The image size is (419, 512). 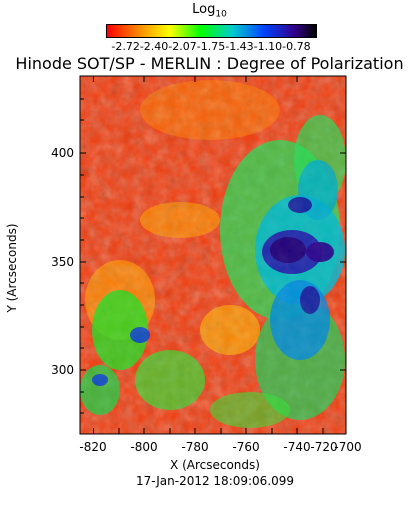 I want to click on x-tick-label: -820, so click(x=92, y=447).